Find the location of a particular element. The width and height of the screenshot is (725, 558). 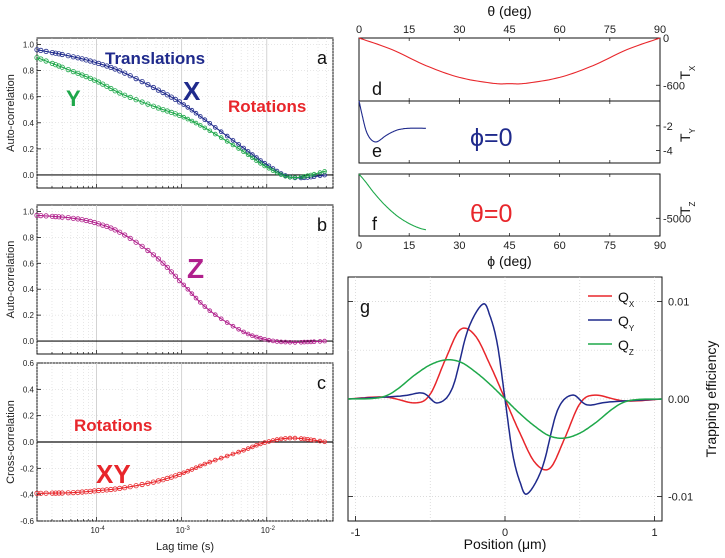

y-tick-label: 0.01 is located at coordinates (678, 302).